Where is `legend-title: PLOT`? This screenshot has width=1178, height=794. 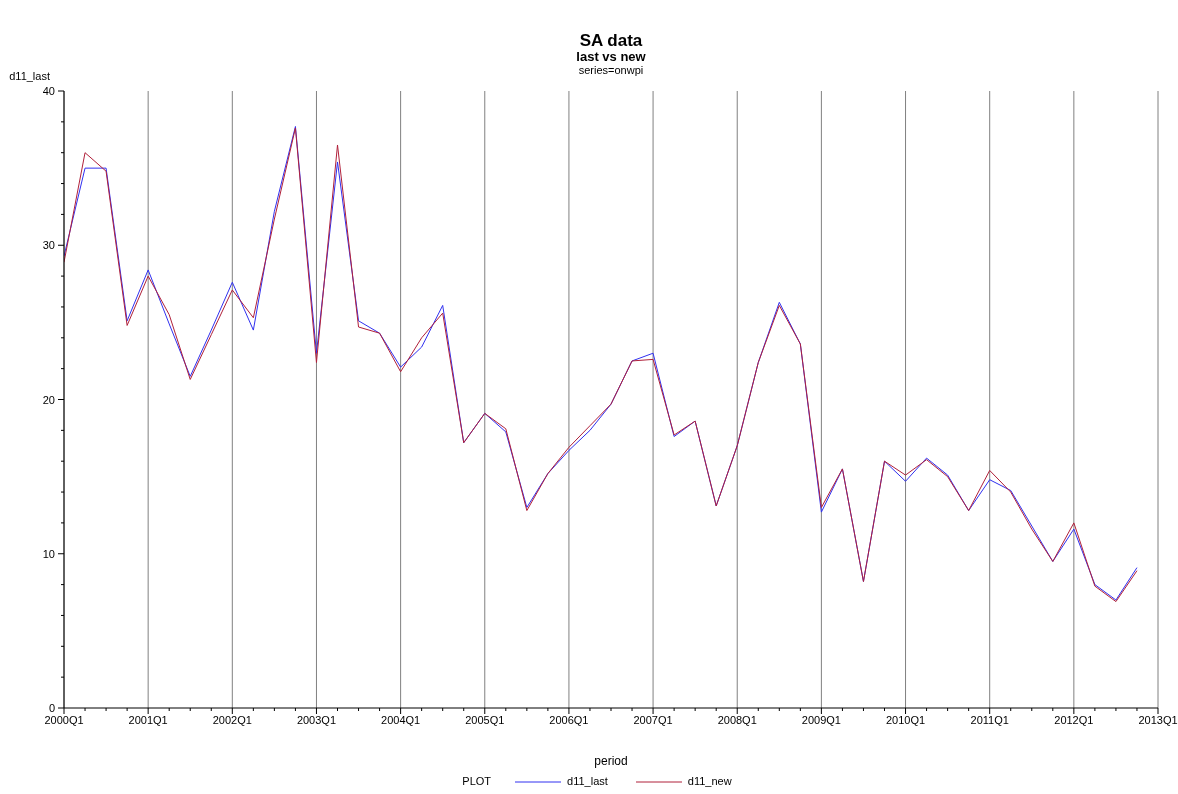 legend-title: PLOT is located at coordinates (477, 781).